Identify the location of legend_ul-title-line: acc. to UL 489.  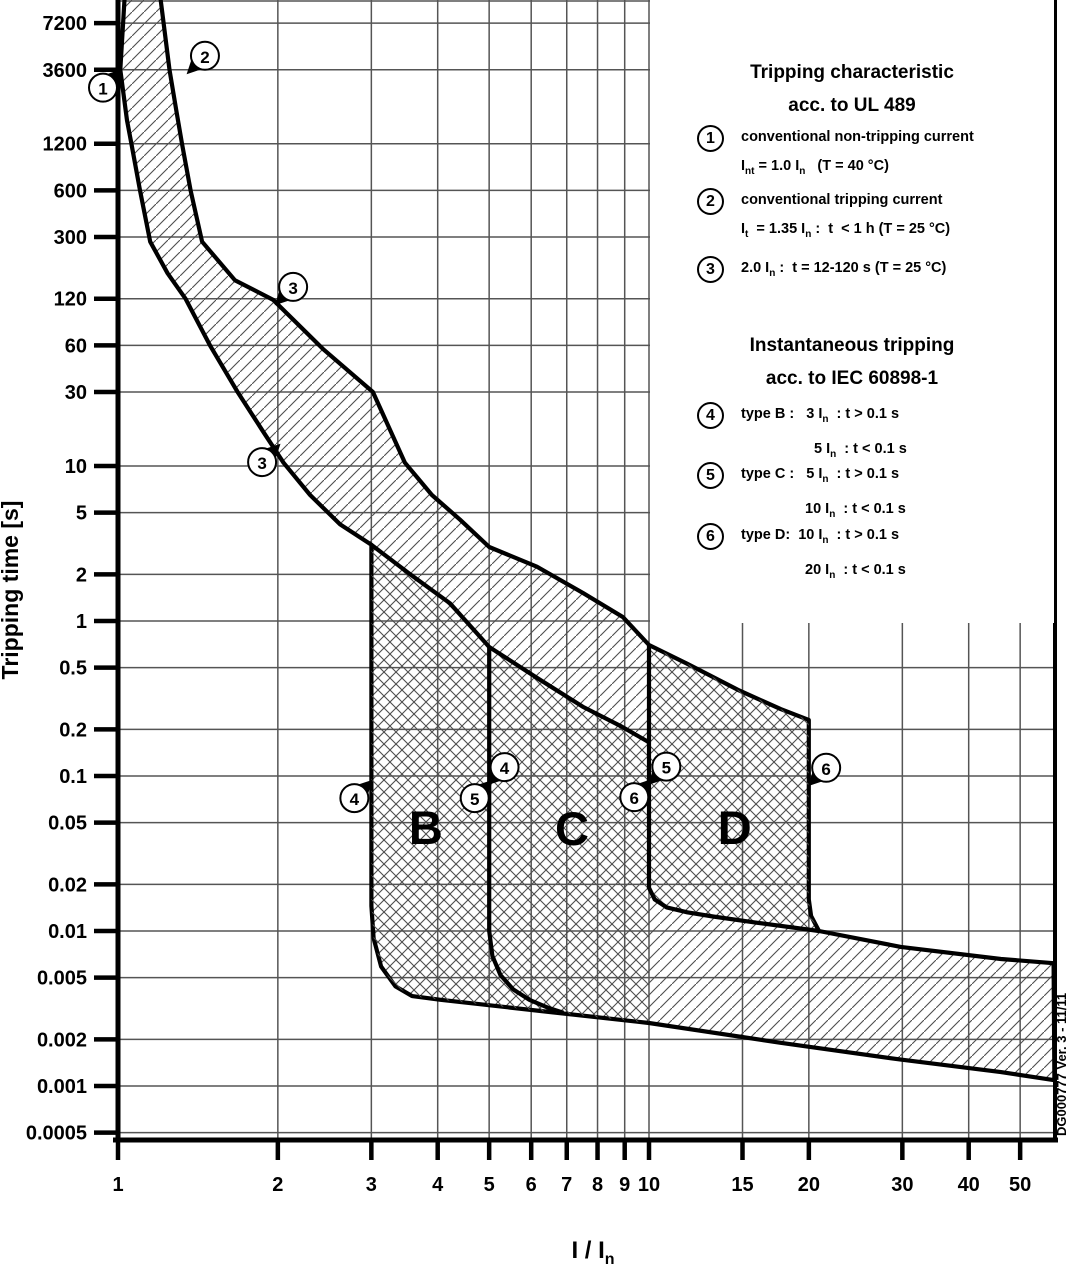
(852, 105).